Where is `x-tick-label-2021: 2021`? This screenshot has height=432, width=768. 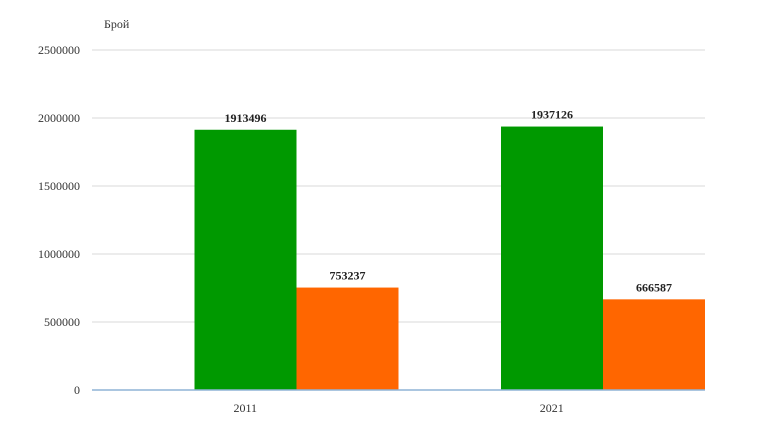 x-tick-label-2021: 2021 is located at coordinates (552, 408).